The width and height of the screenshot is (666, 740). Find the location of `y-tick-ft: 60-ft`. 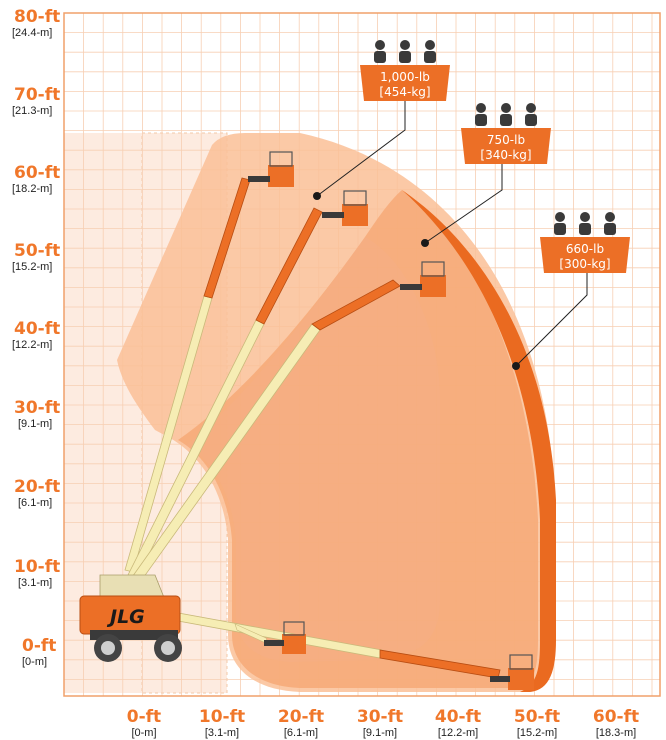

y-tick-ft: 60-ft is located at coordinates (37, 173).